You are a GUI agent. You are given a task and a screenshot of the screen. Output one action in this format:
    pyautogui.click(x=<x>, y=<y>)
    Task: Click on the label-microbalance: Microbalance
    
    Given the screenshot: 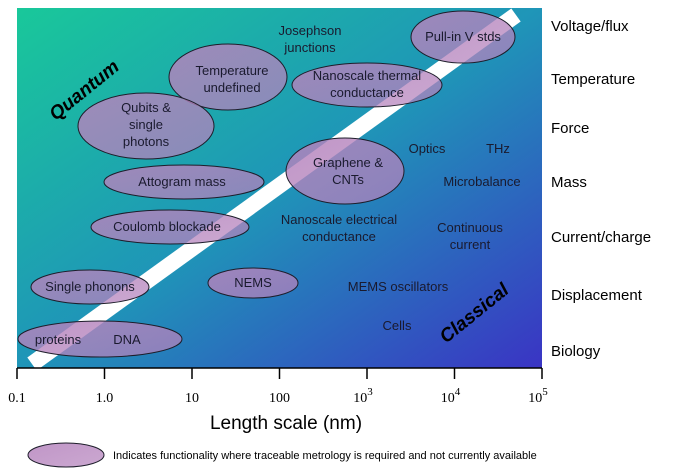 What is the action you would take?
    pyautogui.click(x=481, y=181)
    